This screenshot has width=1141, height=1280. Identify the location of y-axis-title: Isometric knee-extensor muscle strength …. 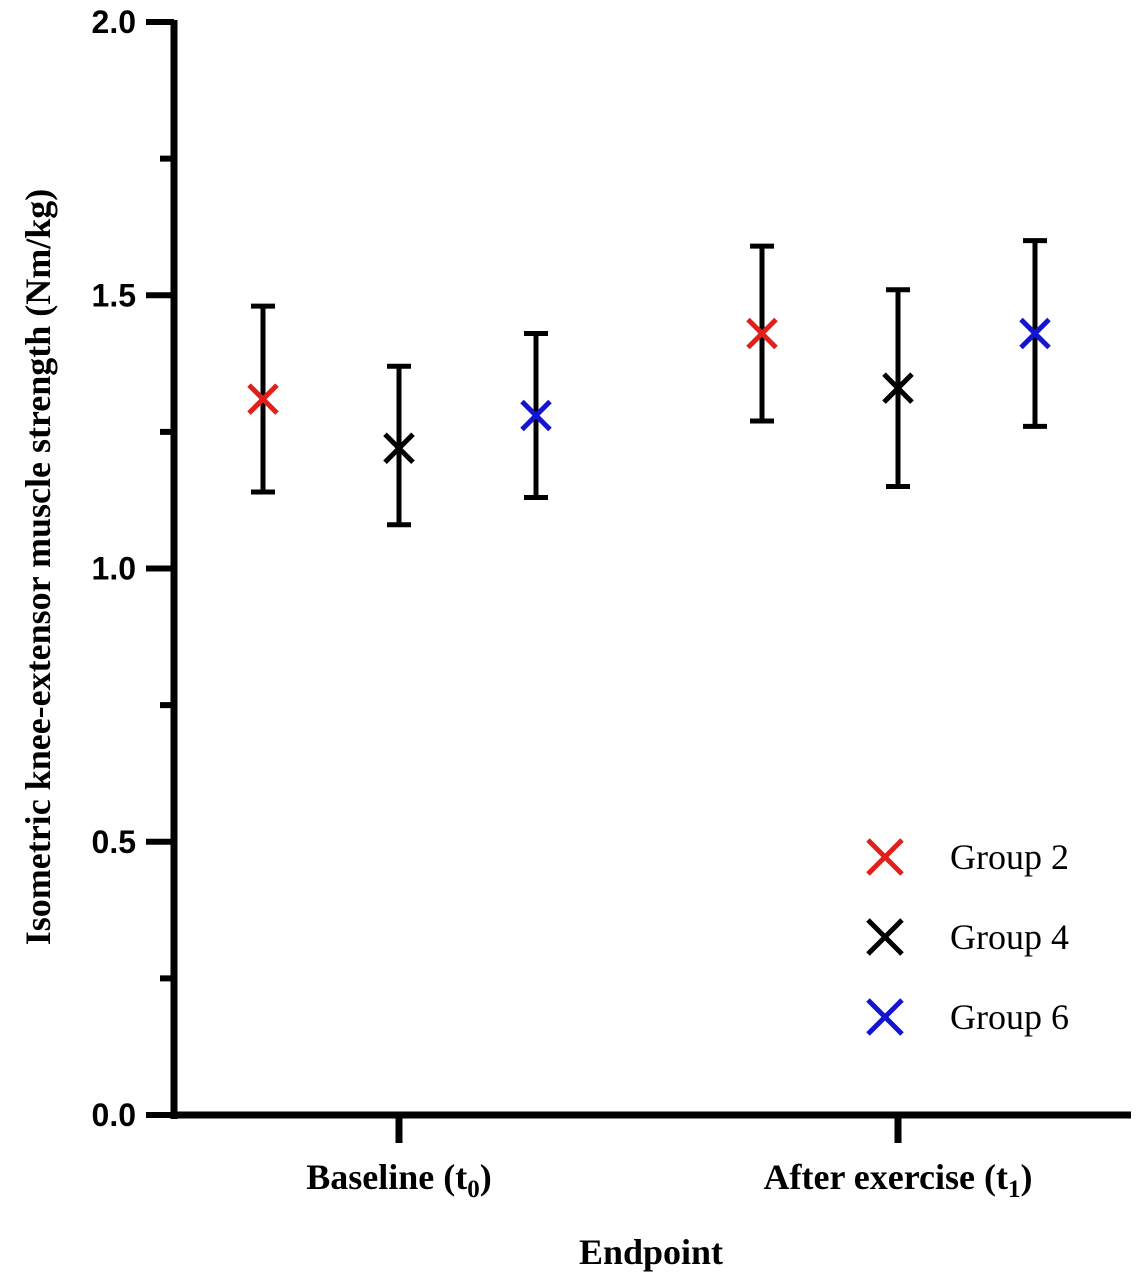
(38, 567).